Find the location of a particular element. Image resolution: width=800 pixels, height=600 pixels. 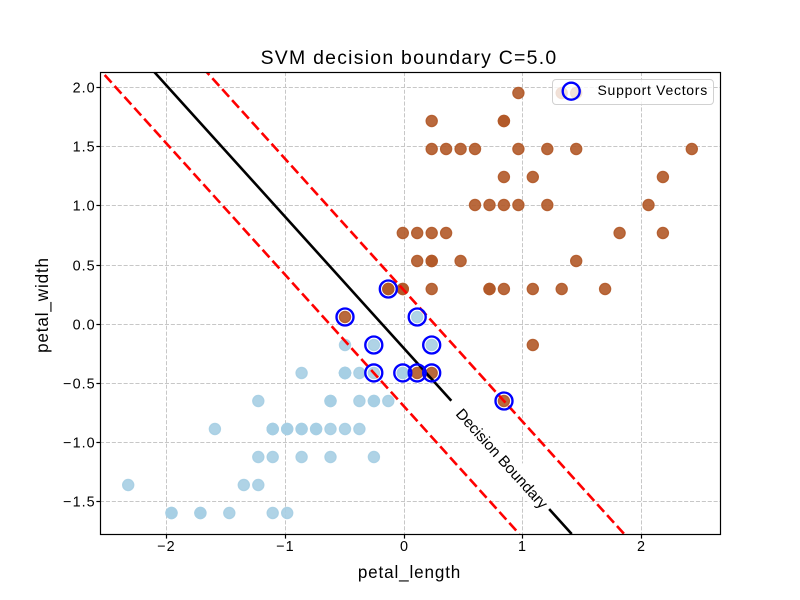

svg-text: Support Vectors is located at coordinates (653, 90).